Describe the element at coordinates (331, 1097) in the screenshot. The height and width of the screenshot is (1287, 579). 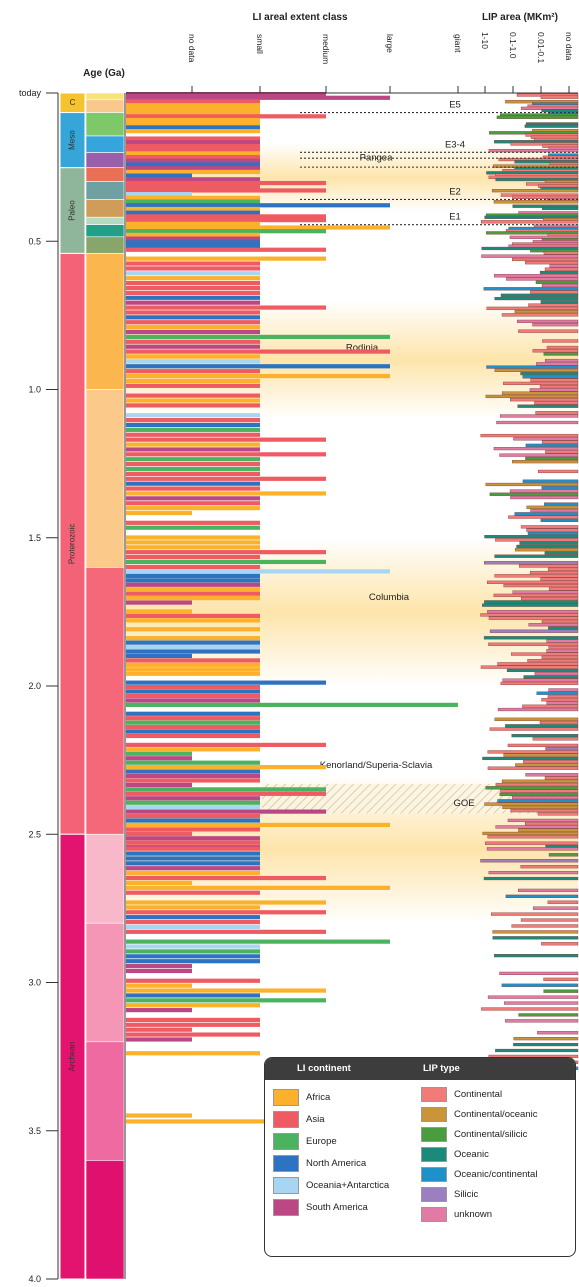
I see `legend-li-item: Africa` at that location.